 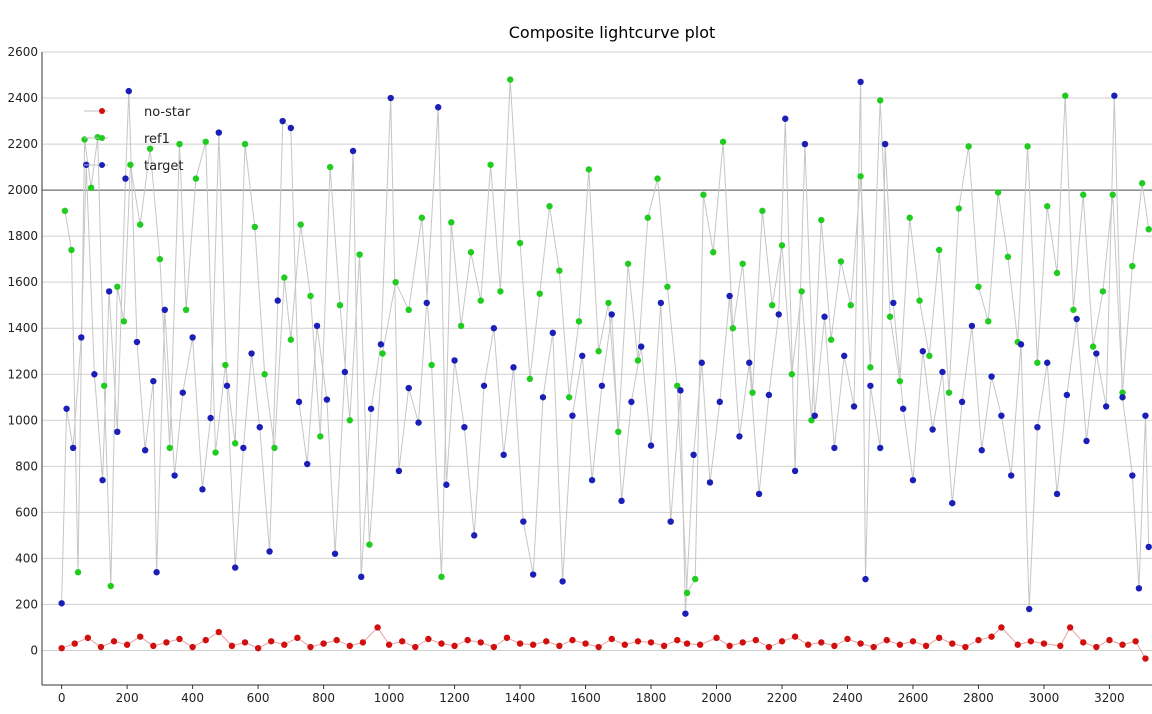 I want to click on y-tick-label: 800, so click(x=26, y=466).